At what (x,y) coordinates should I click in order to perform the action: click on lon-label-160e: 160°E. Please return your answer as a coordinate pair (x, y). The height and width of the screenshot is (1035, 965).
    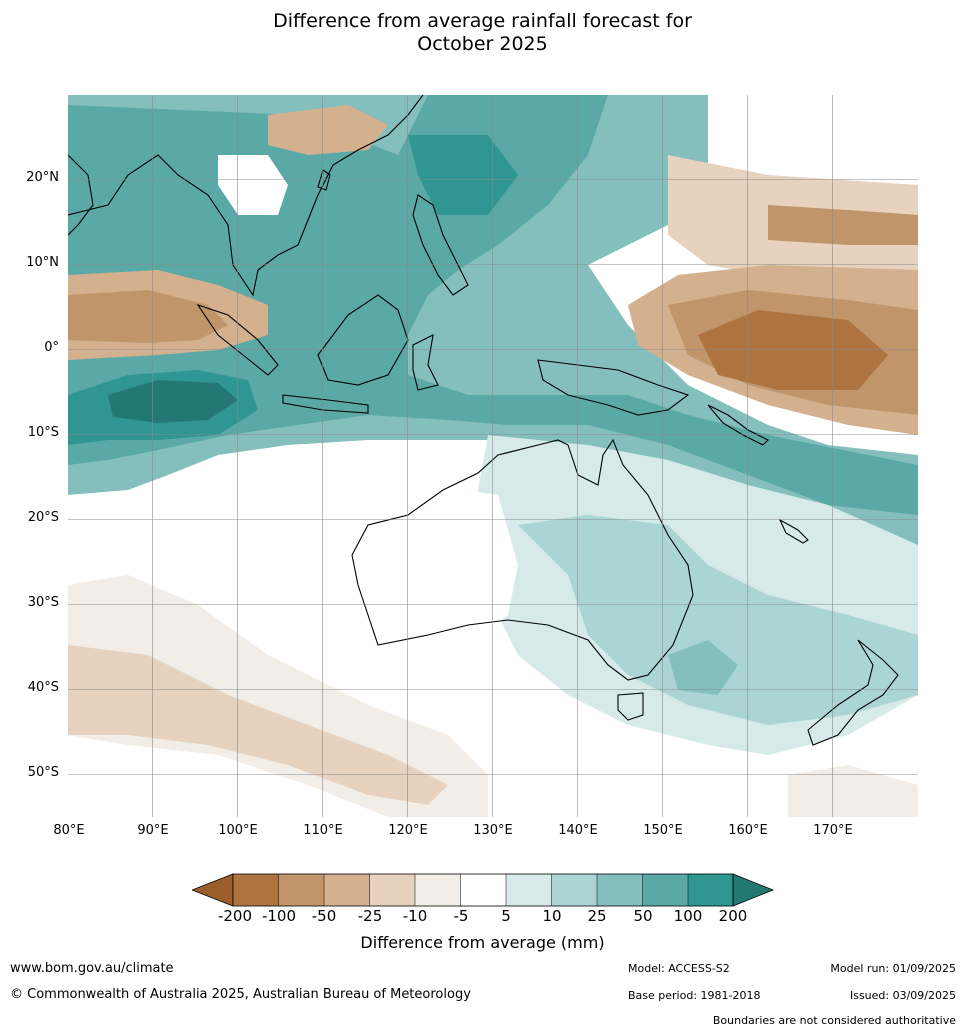
    Looking at the image, I should click on (748, 830).